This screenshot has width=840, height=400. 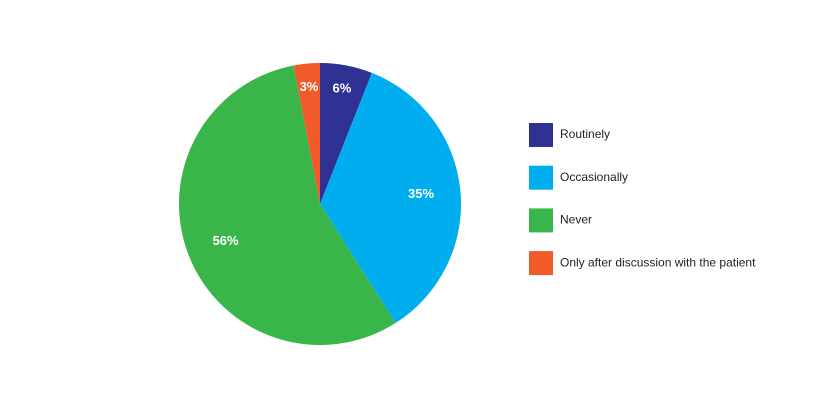 What do you see at coordinates (309, 86) in the screenshot?
I see `data-label: 3%` at bounding box center [309, 86].